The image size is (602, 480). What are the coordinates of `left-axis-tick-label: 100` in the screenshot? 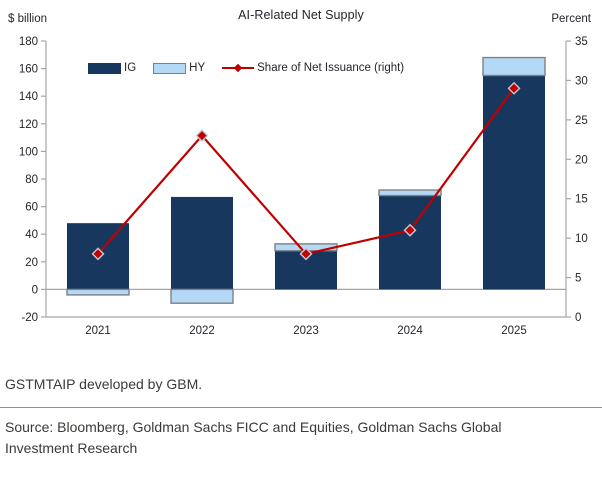 It's located at (28, 152).